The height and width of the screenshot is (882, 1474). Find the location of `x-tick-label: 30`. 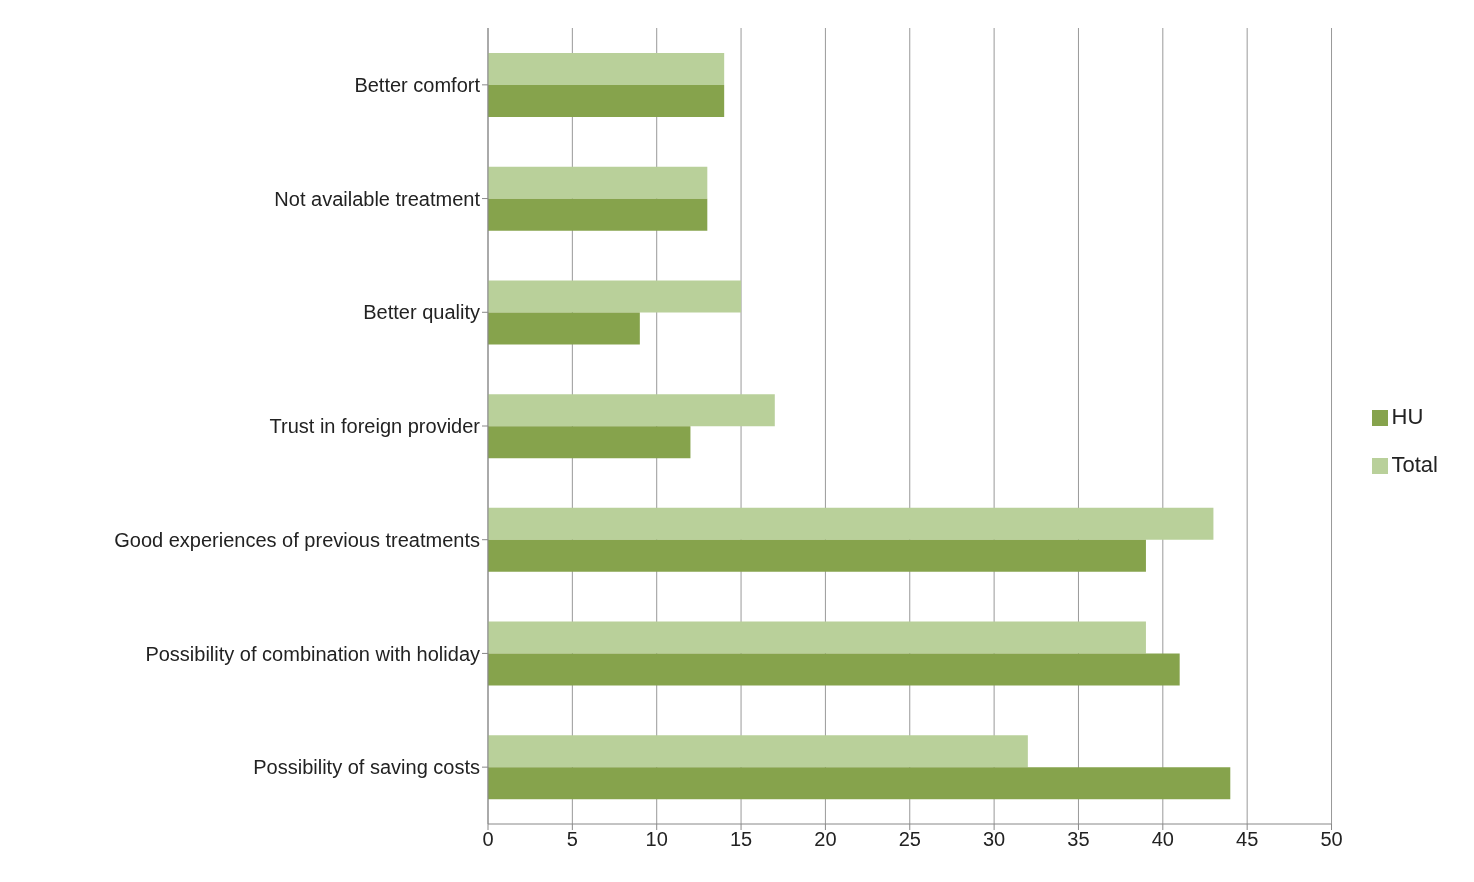

x-tick-label: 30 is located at coordinates (994, 839).